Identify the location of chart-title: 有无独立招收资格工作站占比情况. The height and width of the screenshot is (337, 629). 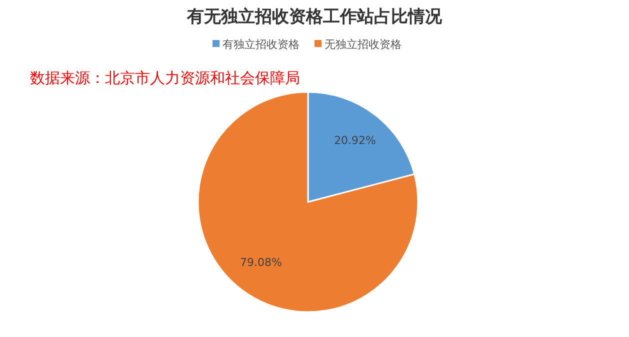
(314, 17).